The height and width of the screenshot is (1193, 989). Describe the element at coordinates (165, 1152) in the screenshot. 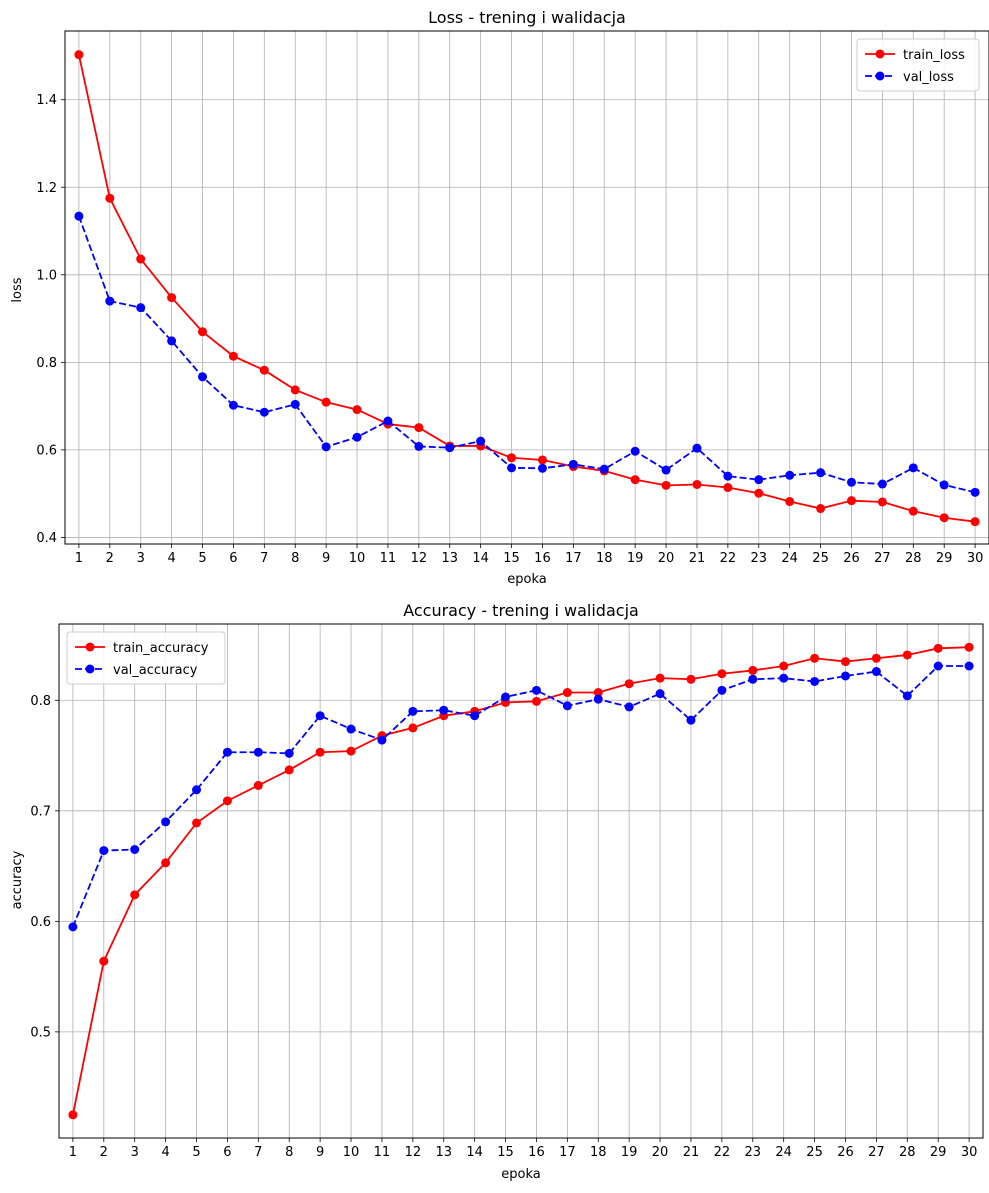

I see `x-tick-label: 4` at that location.